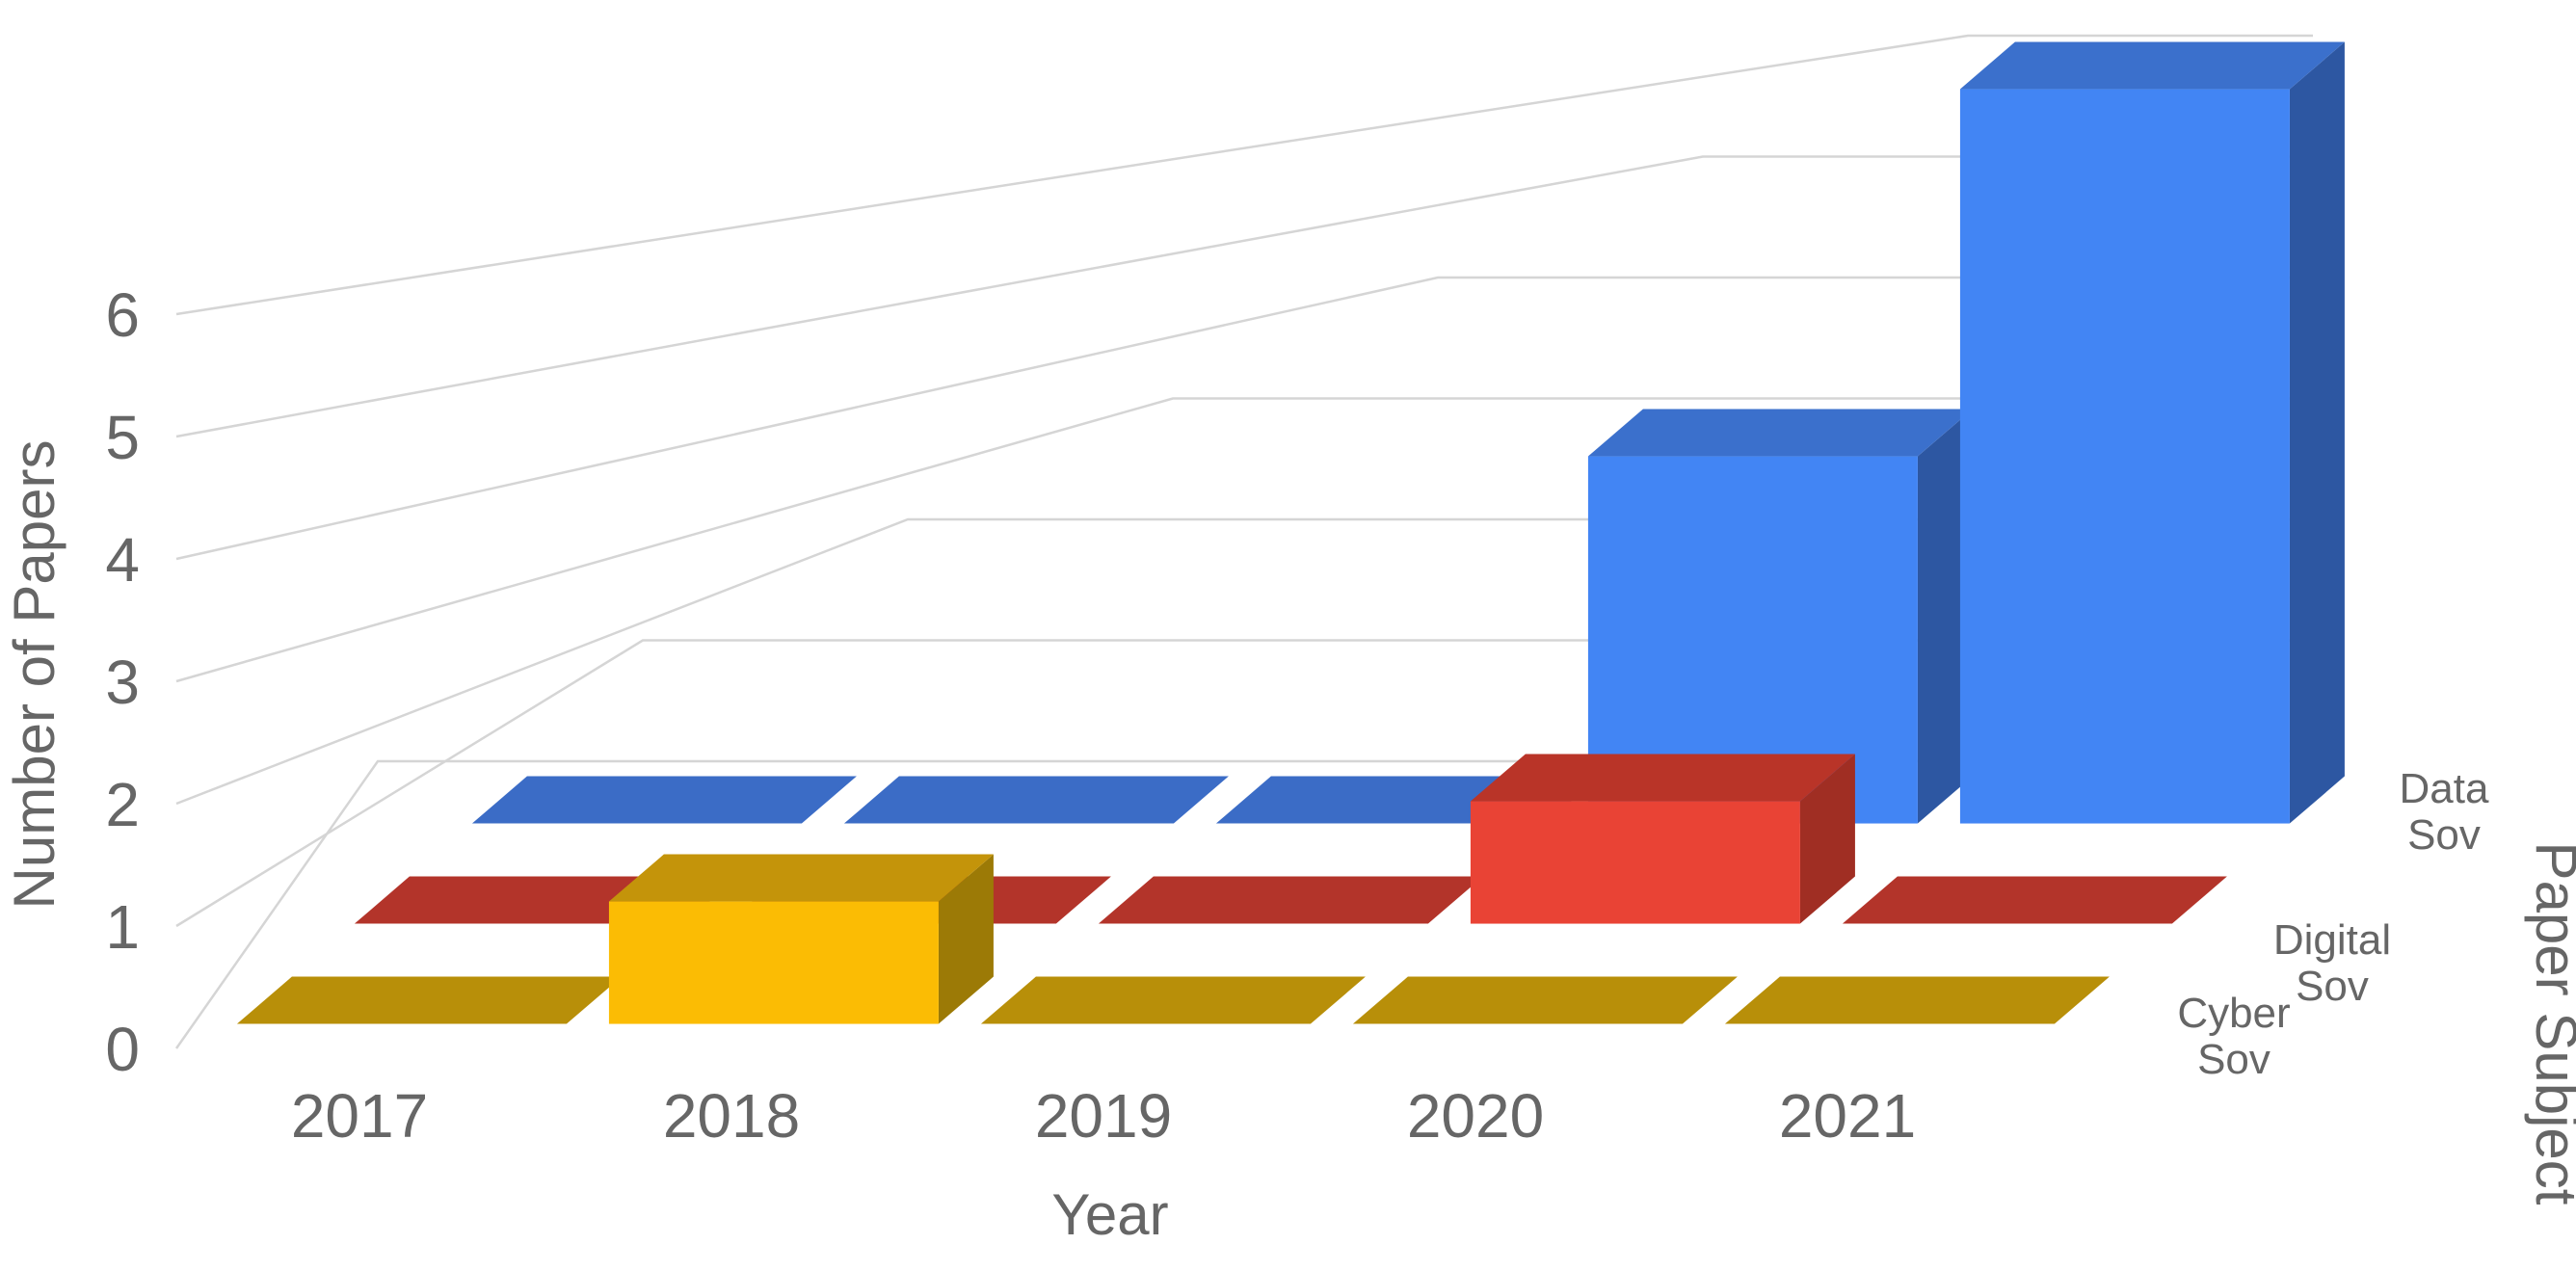 The height and width of the screenshot is (1271, 2576). What do you see at coordinates (1103, 1116) in the screenshot?
I see `x-tick-label-2019: 2019` at bounding box center [1103, 1116].